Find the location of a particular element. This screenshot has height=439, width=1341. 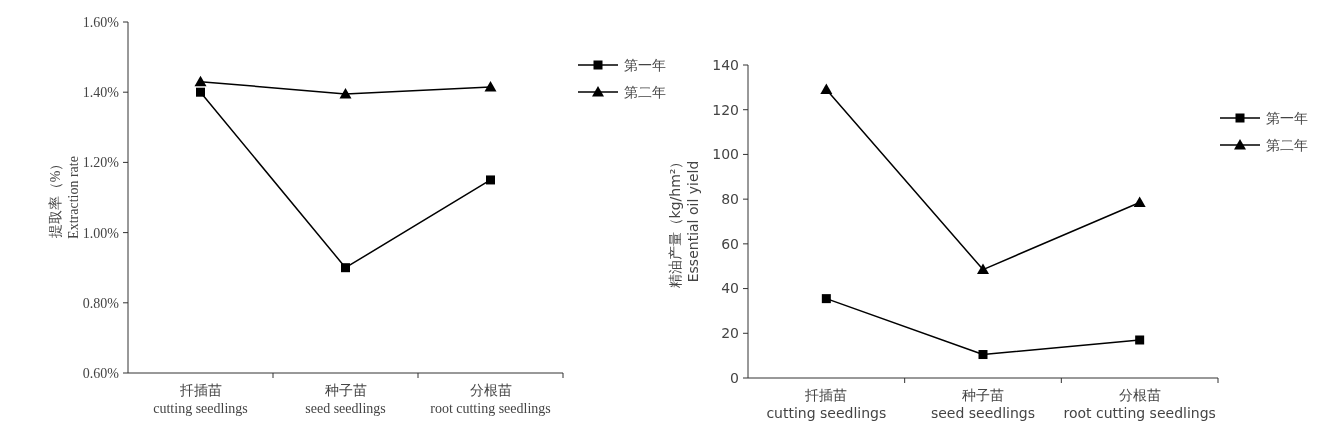

y-tick-label: 0 is located at coordinates (734, 377).